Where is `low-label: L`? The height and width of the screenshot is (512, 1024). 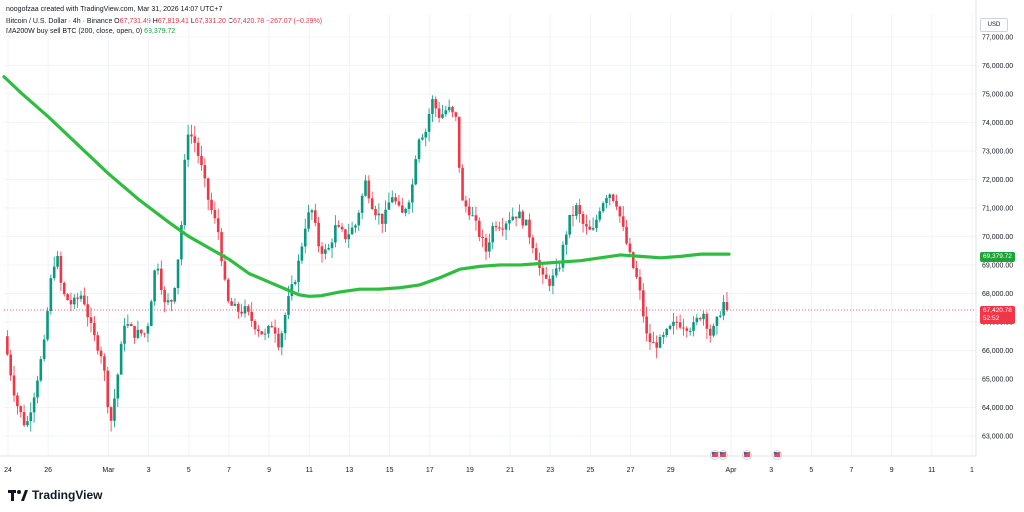
low-label: L is located at coordinates (192, 21).